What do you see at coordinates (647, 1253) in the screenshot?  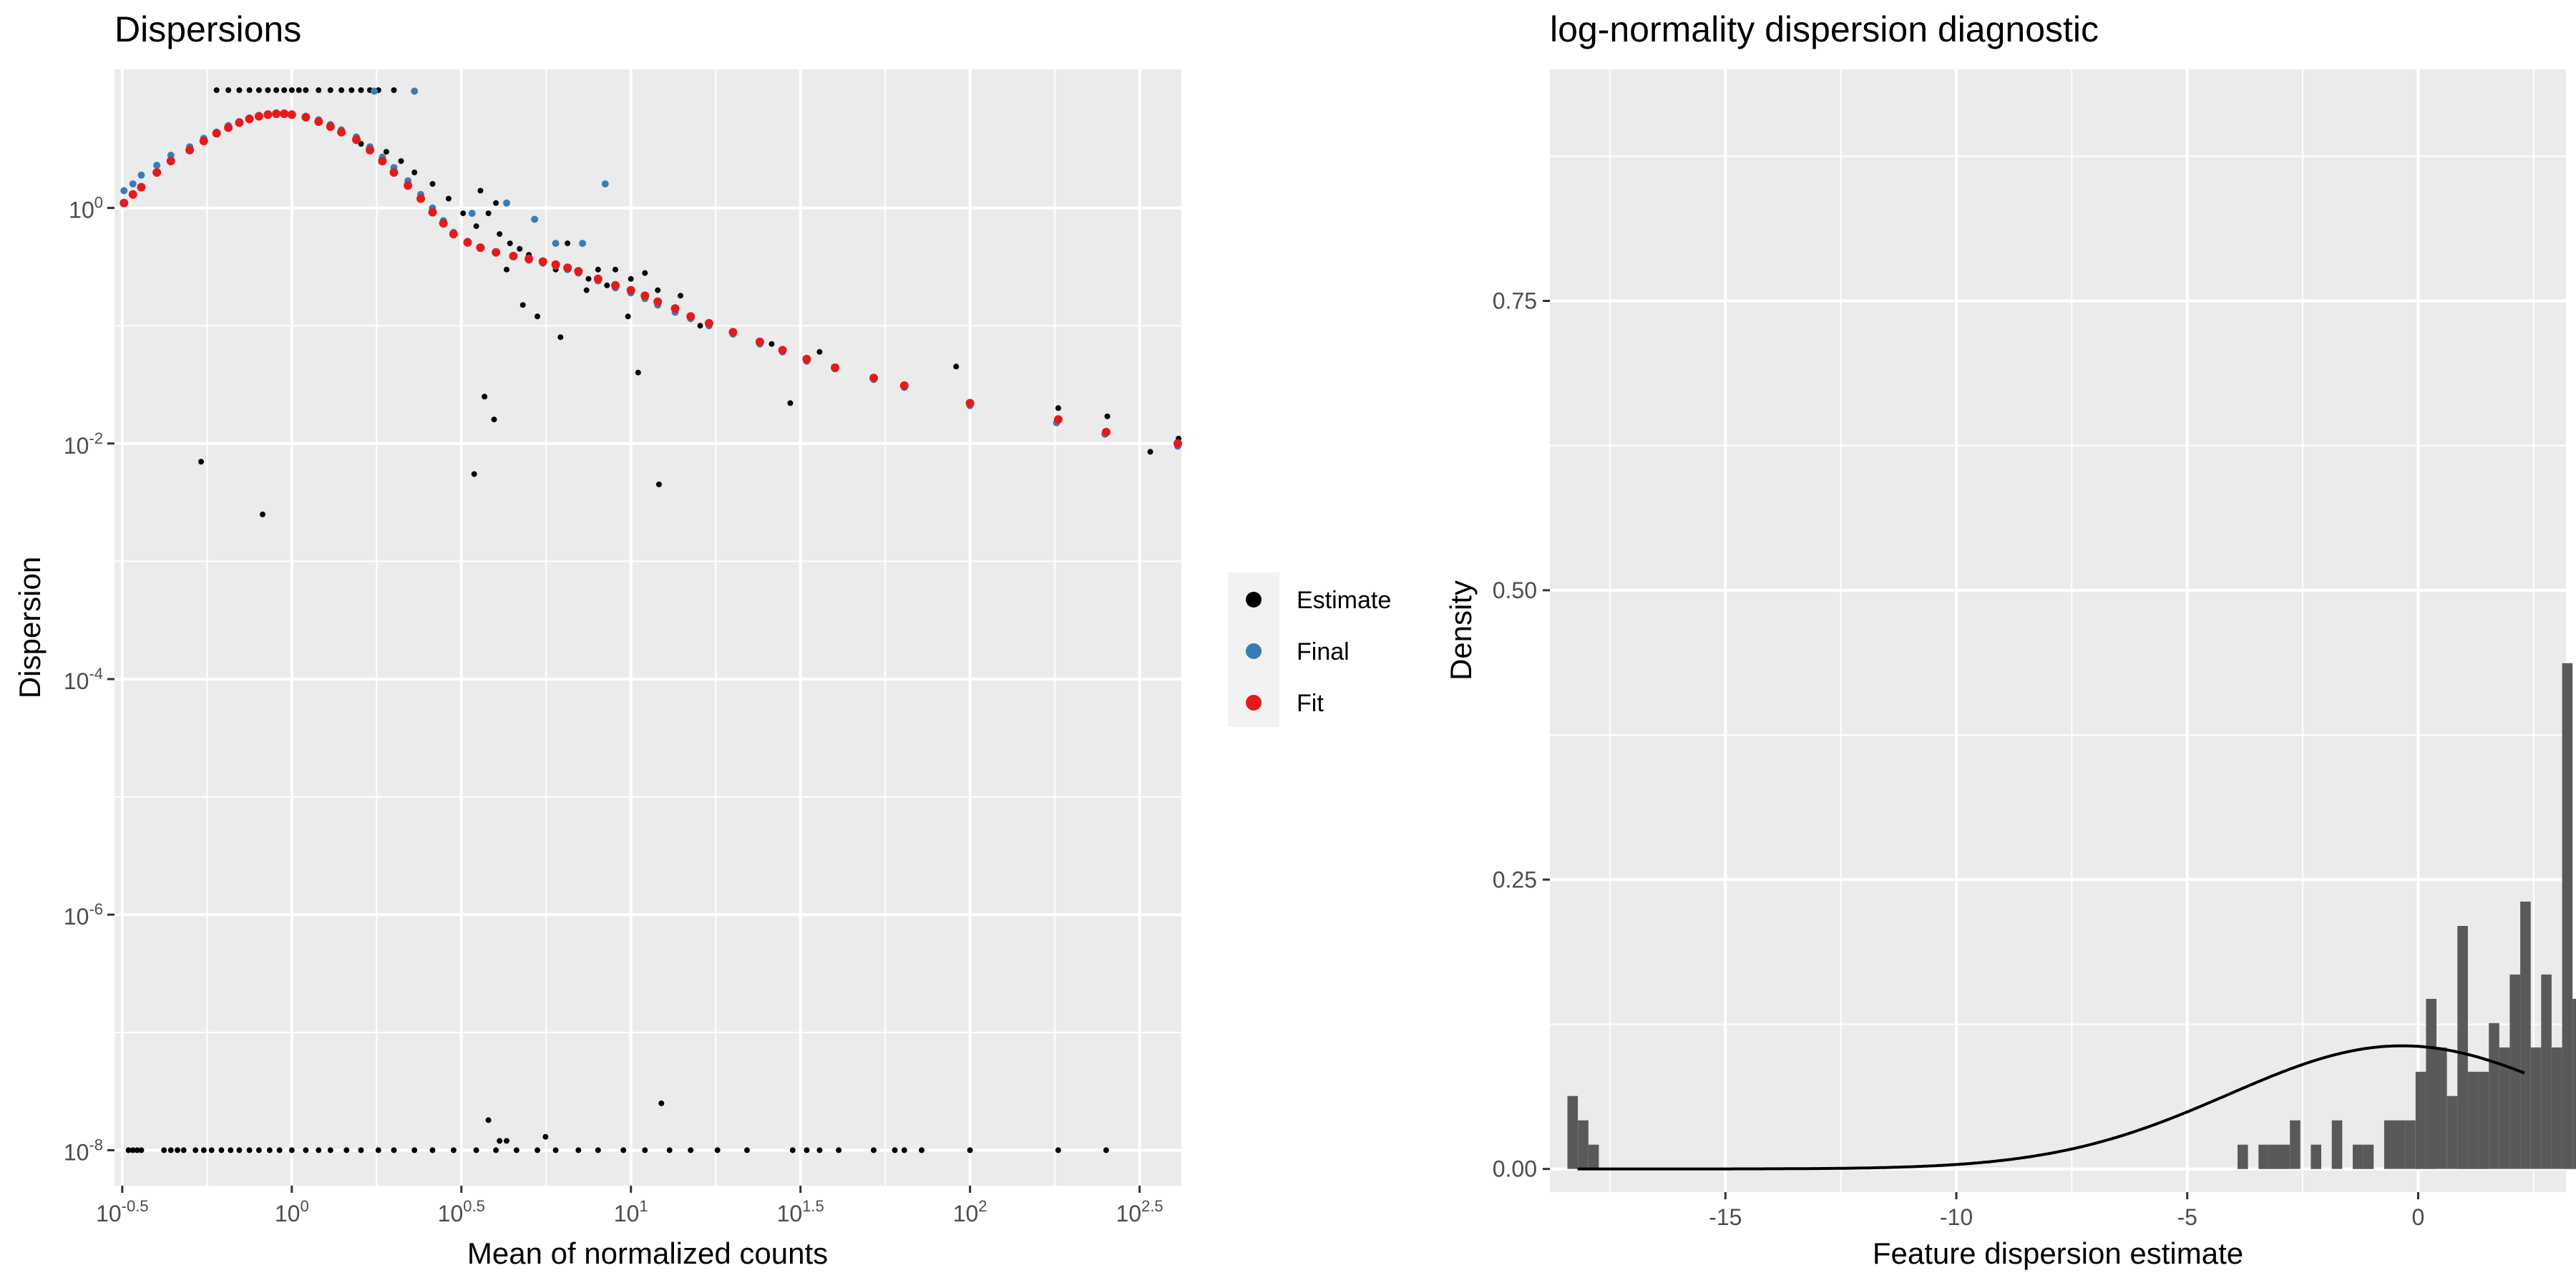 I see `dispersion-x-axis-title: Mean of normalized counts` at bounding box center [647, 1253].